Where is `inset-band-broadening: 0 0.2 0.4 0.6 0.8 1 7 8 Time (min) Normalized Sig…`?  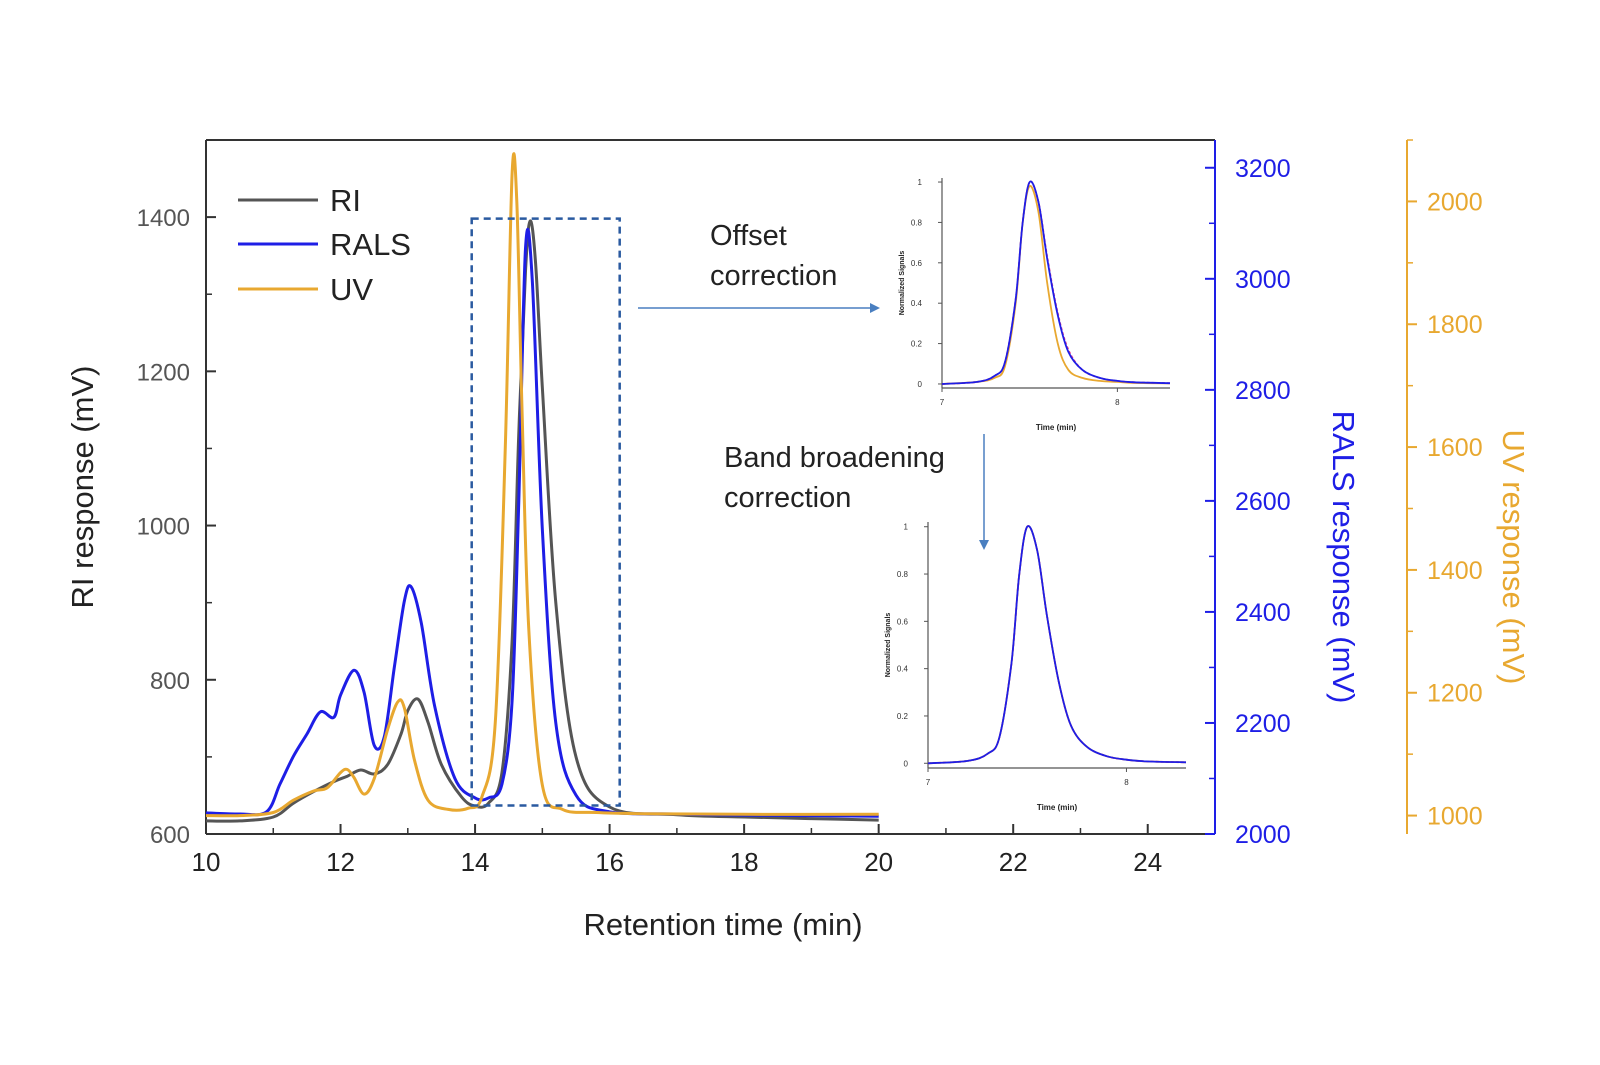 inset-band-broadening: 0 0.2 0.4 0.6 0.8 1 7 8 Time (min) Normalized Sig… is located at coordinates (1036, 667).